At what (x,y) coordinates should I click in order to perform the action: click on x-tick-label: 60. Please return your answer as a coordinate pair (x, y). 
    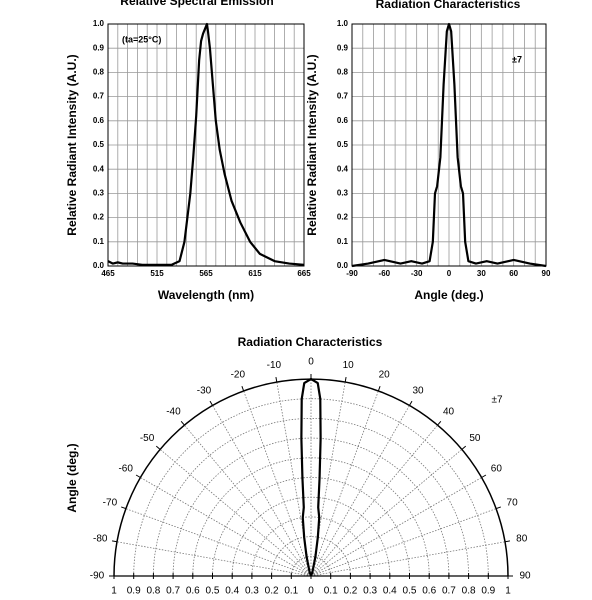
    Looking at the image, I should click on (513, 273).